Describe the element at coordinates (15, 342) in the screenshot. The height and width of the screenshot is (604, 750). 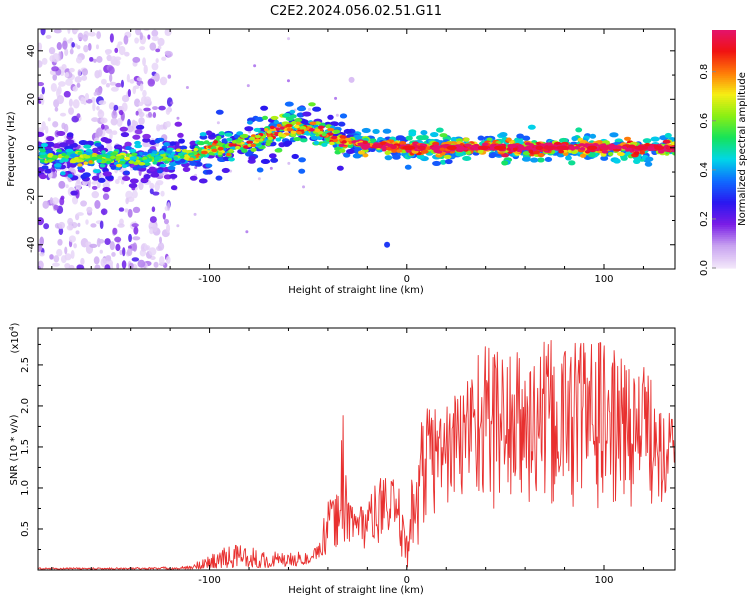
I see `snr-scale-base: (x10` at that location.